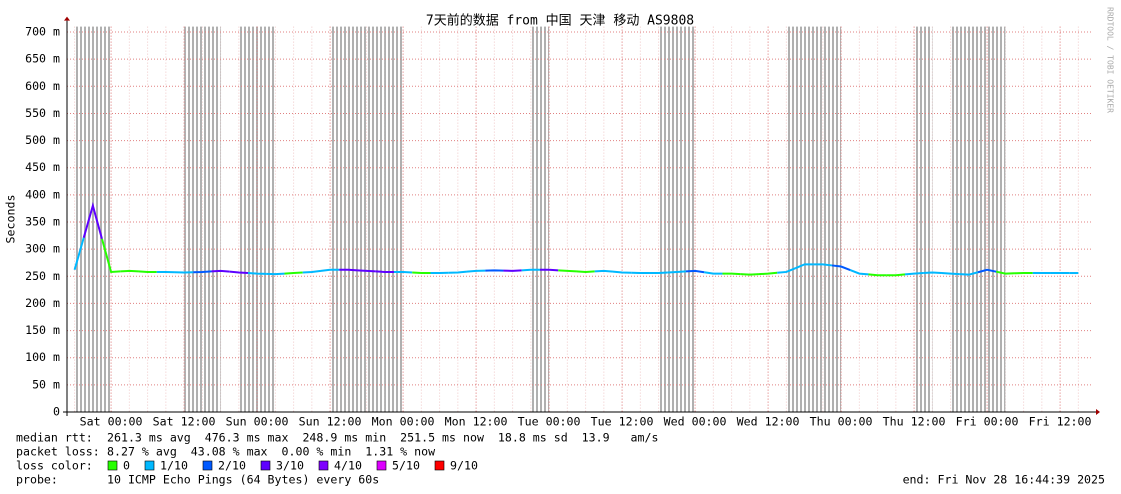 This screenshot has height=494, width=1121. I want to click on x-tick-label: Sun 12:00, so click(330, 422).